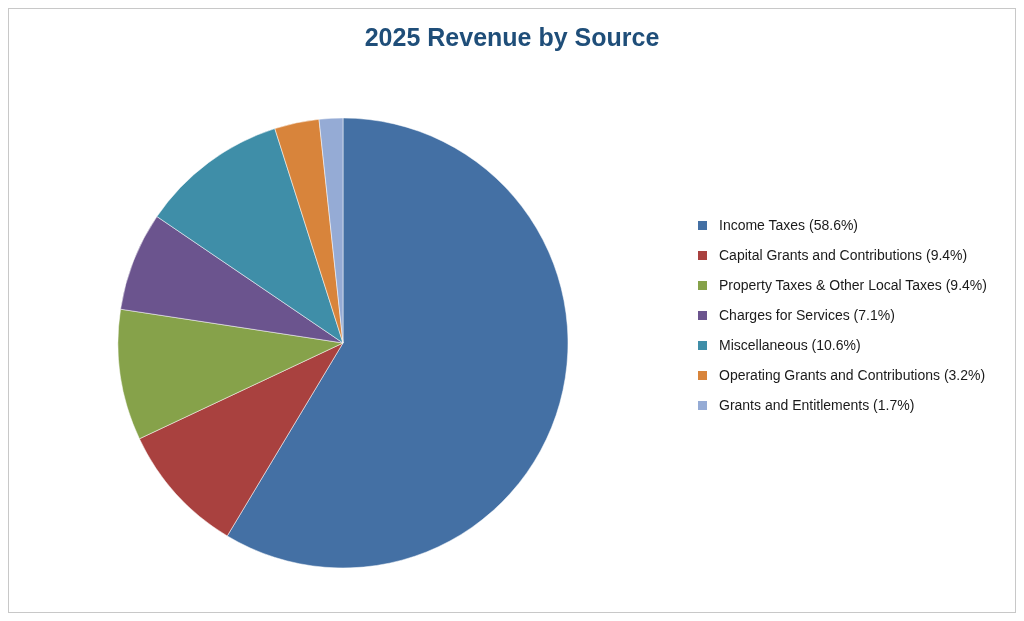 This screenshot has width=1024, height=621. Describe the element at coordinates (853, 284) in the screenshot. I see `legend-label: Property Taxes & Other Local Taxes (9.4%)` at that location.